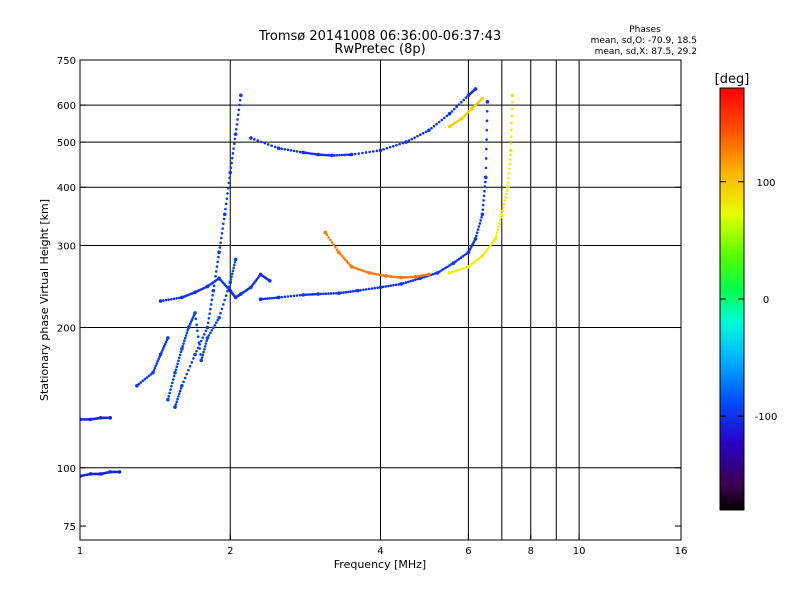 The image size is (800, 600). I want to click on y-tick-label: 400, so click(66, 188).